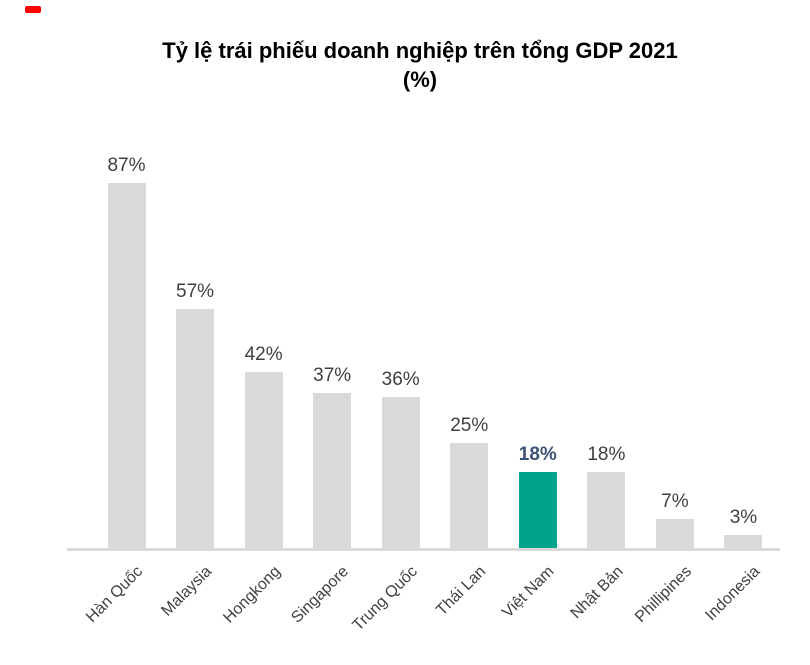 Image resolution: width=810 pixels, height=665 pixels. Describe the element at coordinates (733, 594) in the screenshot. I see `category-label: Indonesia` at that location.